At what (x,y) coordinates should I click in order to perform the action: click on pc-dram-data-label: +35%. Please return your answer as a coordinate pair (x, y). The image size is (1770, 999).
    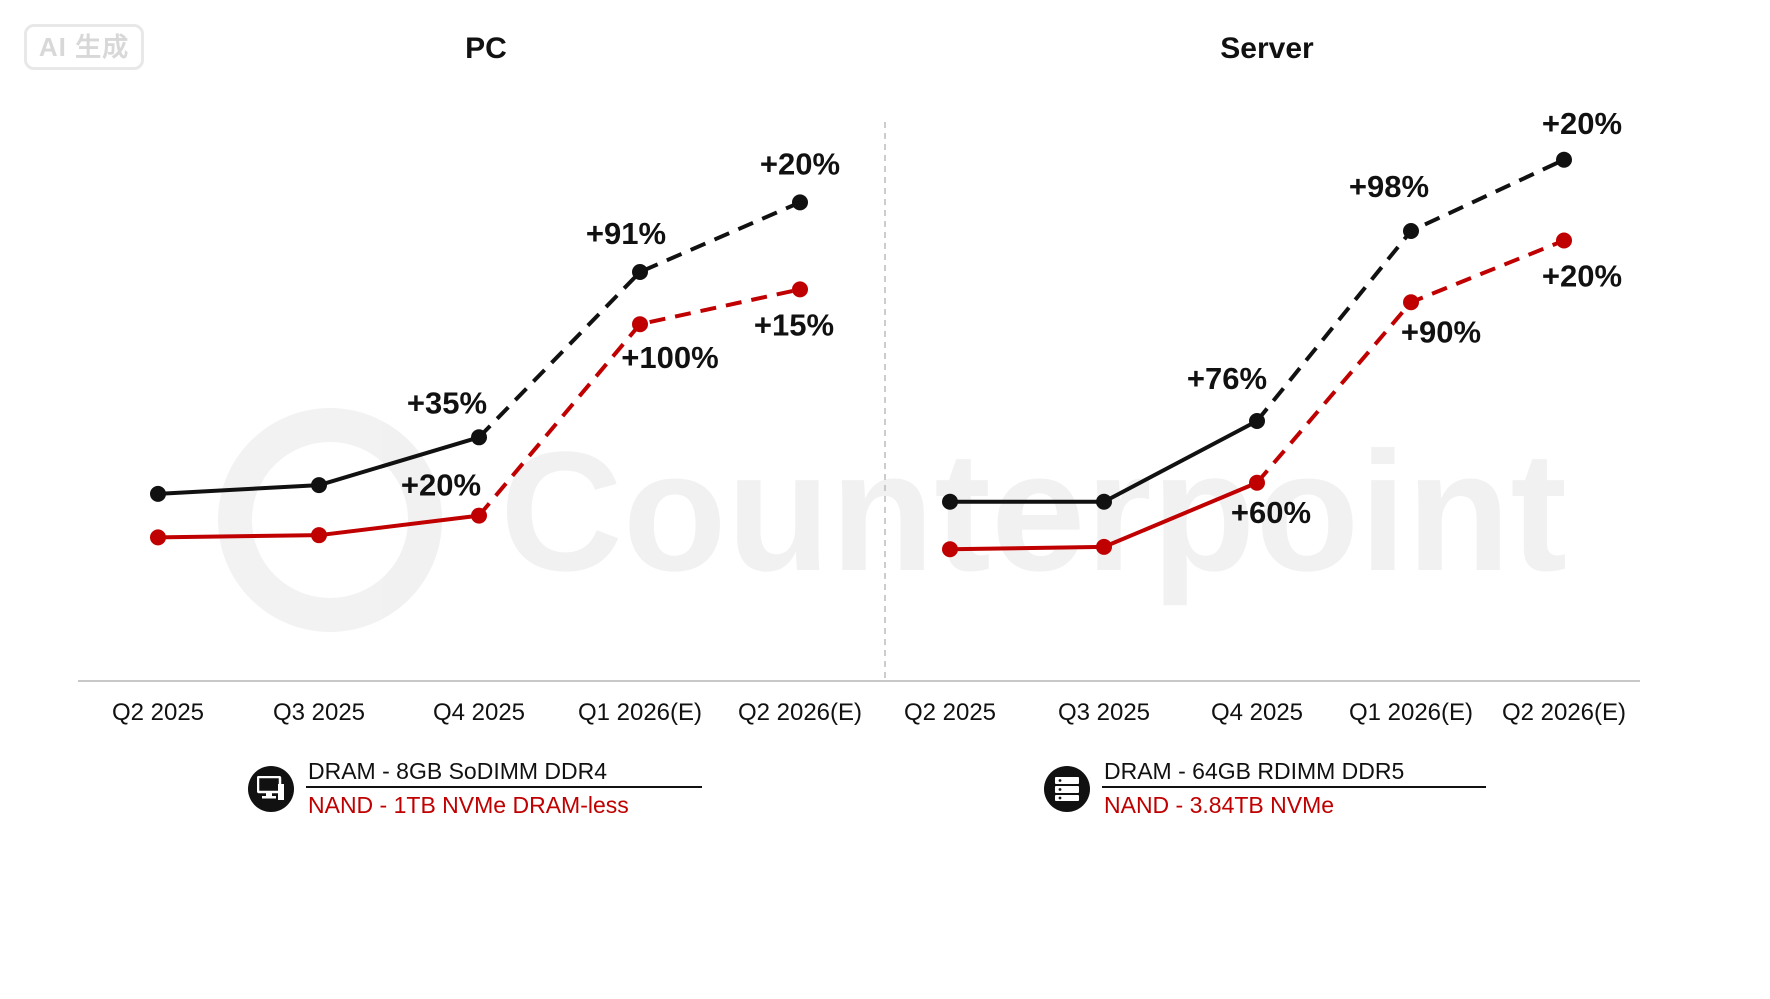
    Looking at the image, I should click on (447, 402).